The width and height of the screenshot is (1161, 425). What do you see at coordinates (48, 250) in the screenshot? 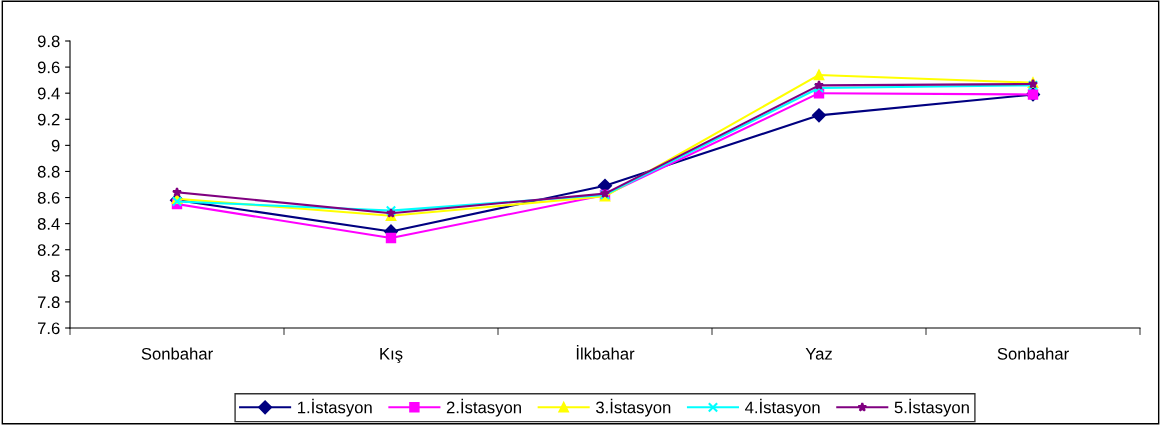
I see `y-tick-label: 8.2` at bounding box center [48, 250].